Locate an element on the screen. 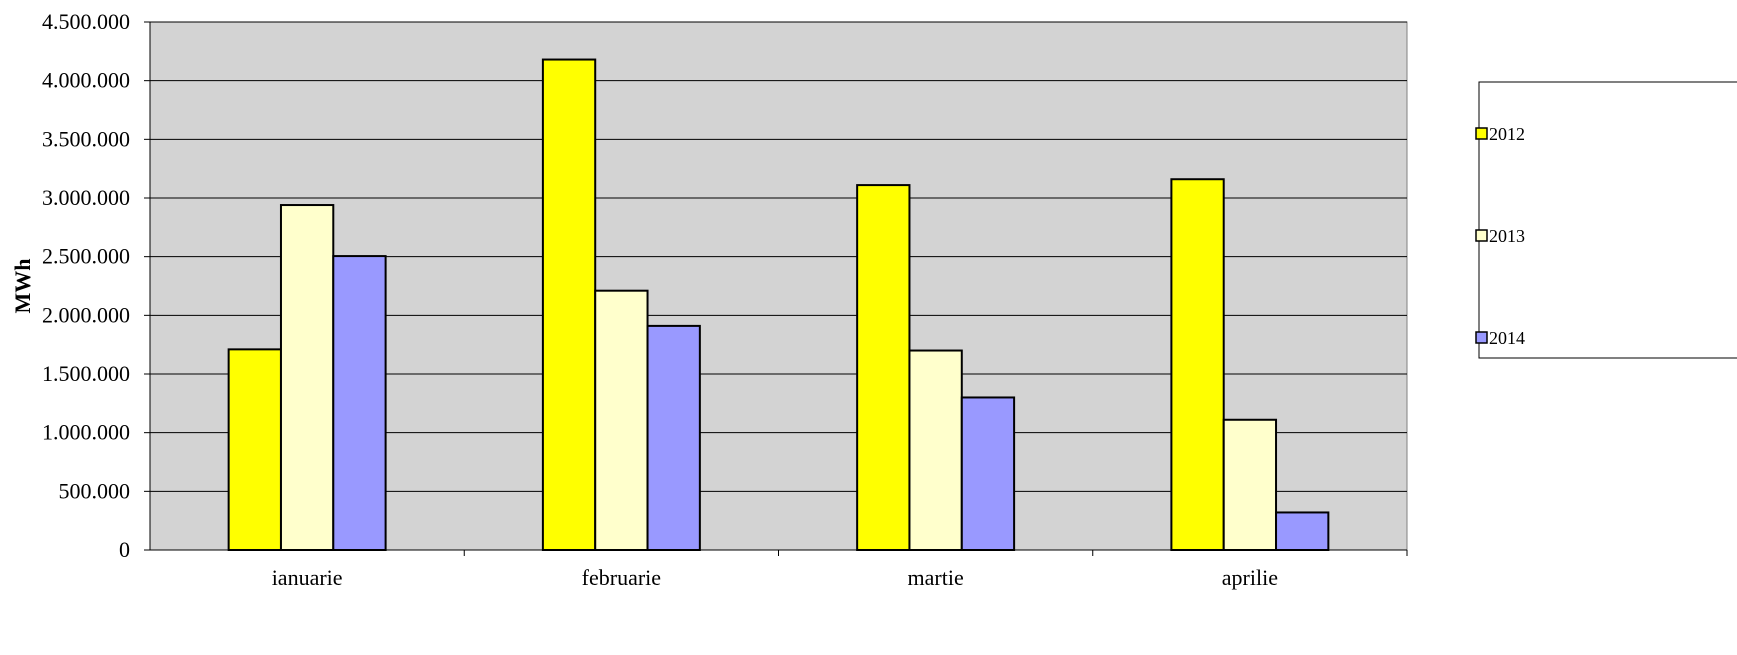 The image size is (1737, 655). y-tick-label: 4.000.000 is located at coordinates (86, 80).